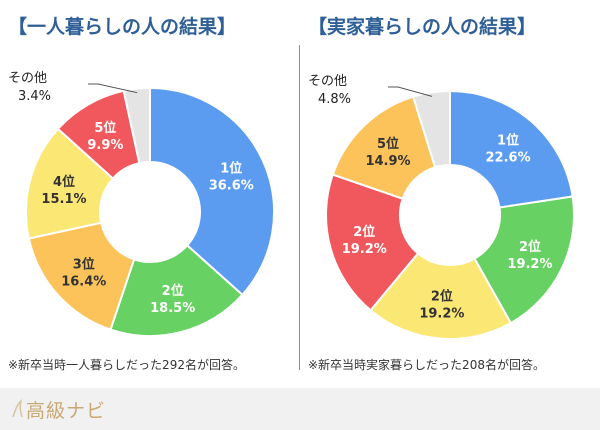  Describe the element at coordinates (122, 27) in the screenshot. I see `chart-title: 【一人暮らしの人の結果】` at that location.